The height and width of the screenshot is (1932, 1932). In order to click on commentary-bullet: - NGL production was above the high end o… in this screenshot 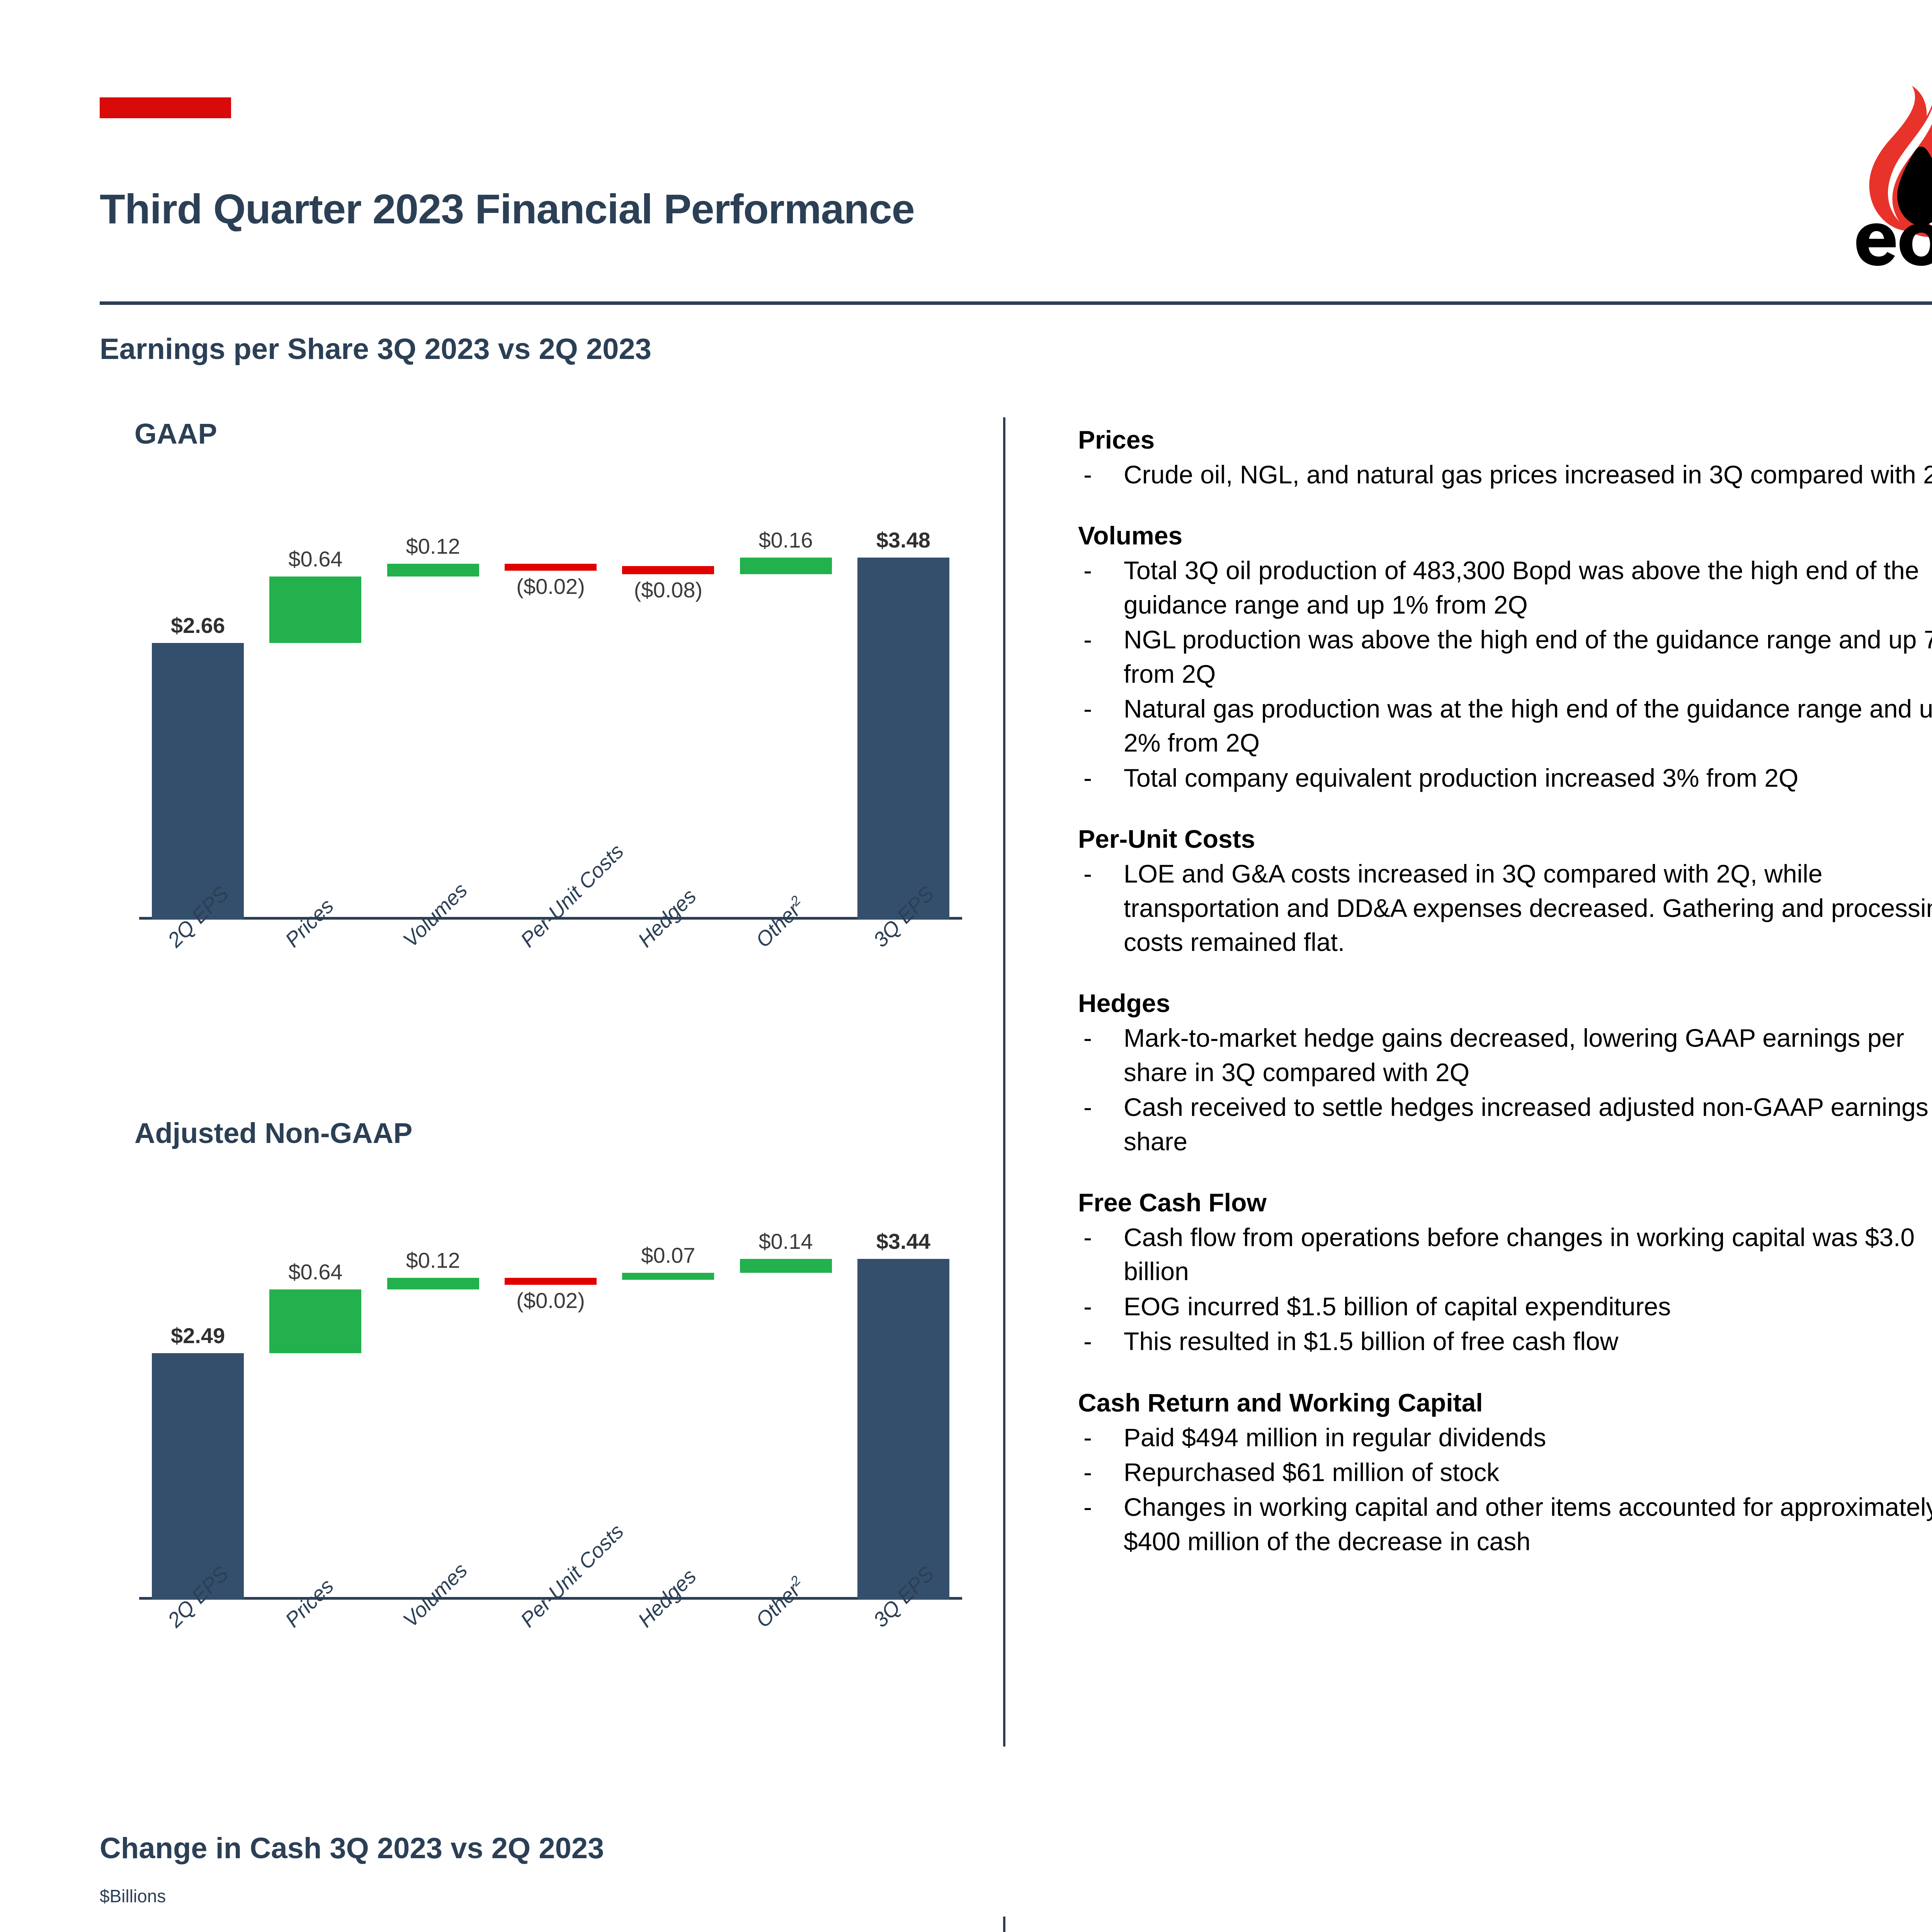, I will do `click(1505, 656)`.